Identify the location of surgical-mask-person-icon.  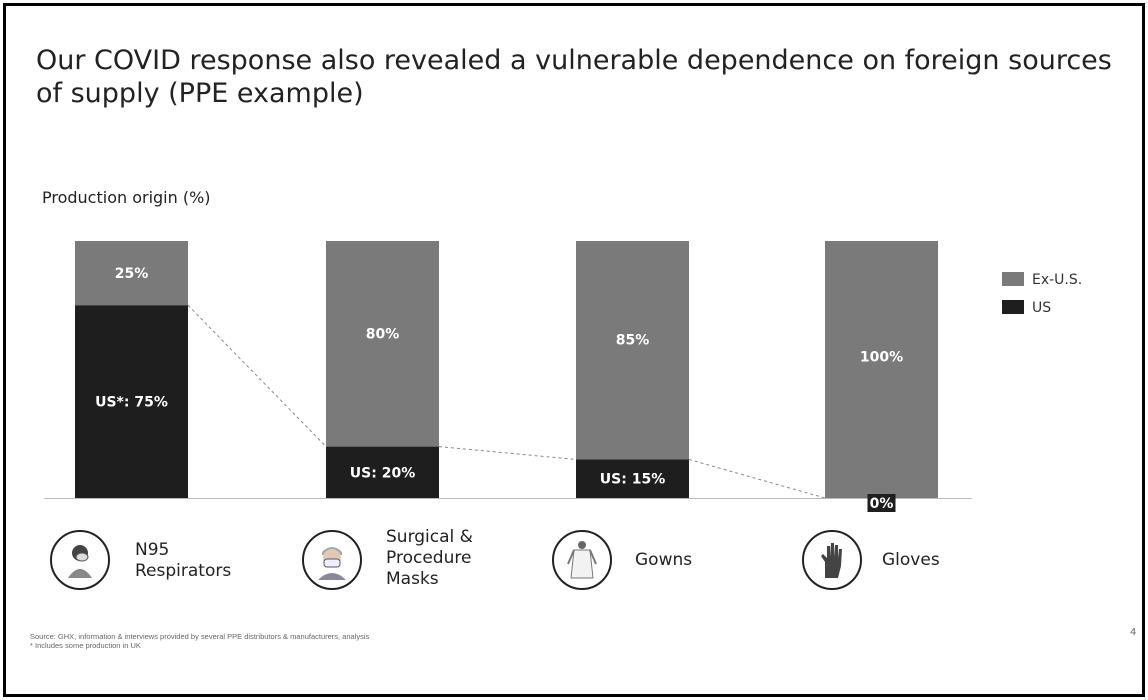
(332, 560).